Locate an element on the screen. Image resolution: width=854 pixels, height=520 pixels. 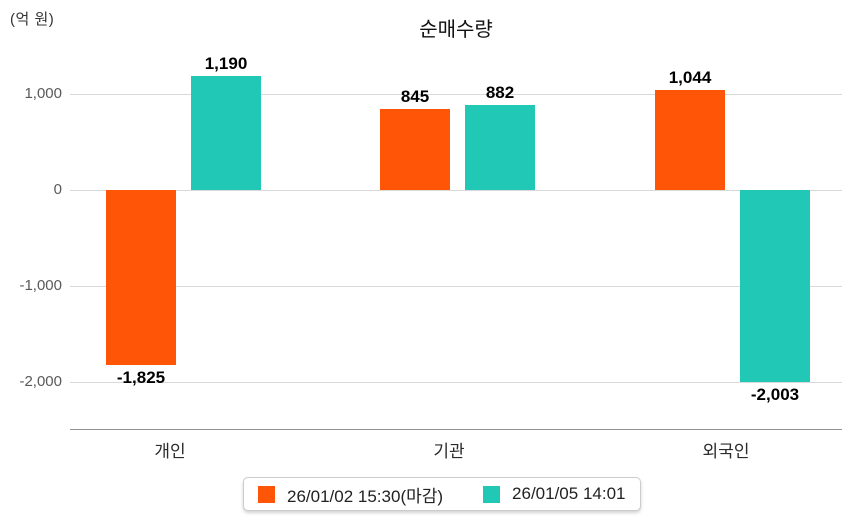
bar-value-label: 1,044 is located at coordinates (690, 77).